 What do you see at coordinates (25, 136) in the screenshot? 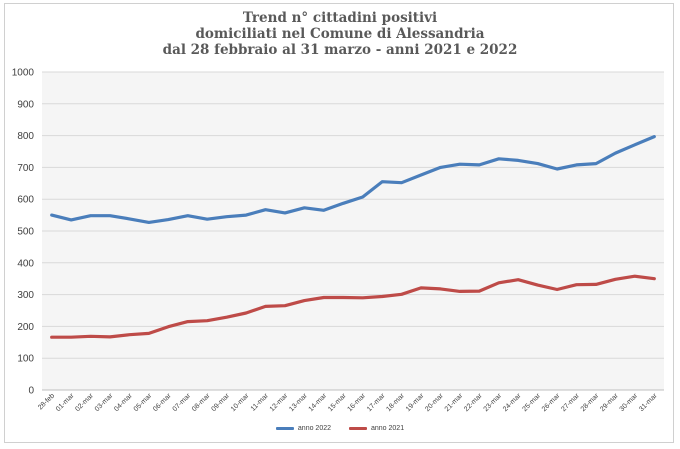
I see `y-tick-label-800: 800` at bounding box center [25, 136].